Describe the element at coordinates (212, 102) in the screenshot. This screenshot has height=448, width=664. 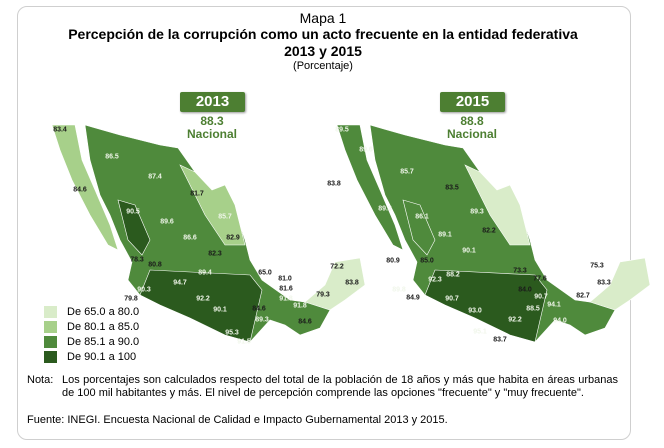
I see `year-badge-2013: 2013` at that location.